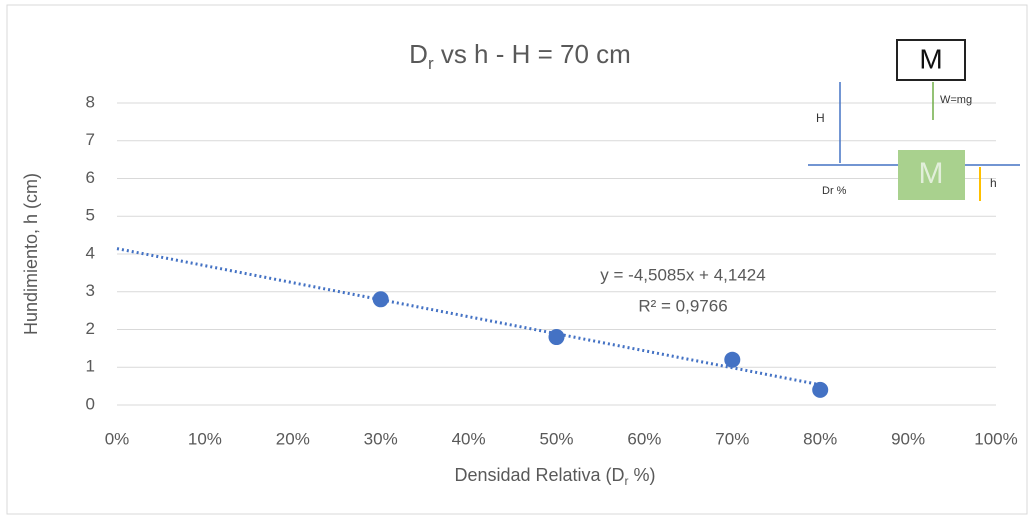 This screenshot has width=1034, height=521. I want to click on x-tick-label: 40%, so click(469, 438).